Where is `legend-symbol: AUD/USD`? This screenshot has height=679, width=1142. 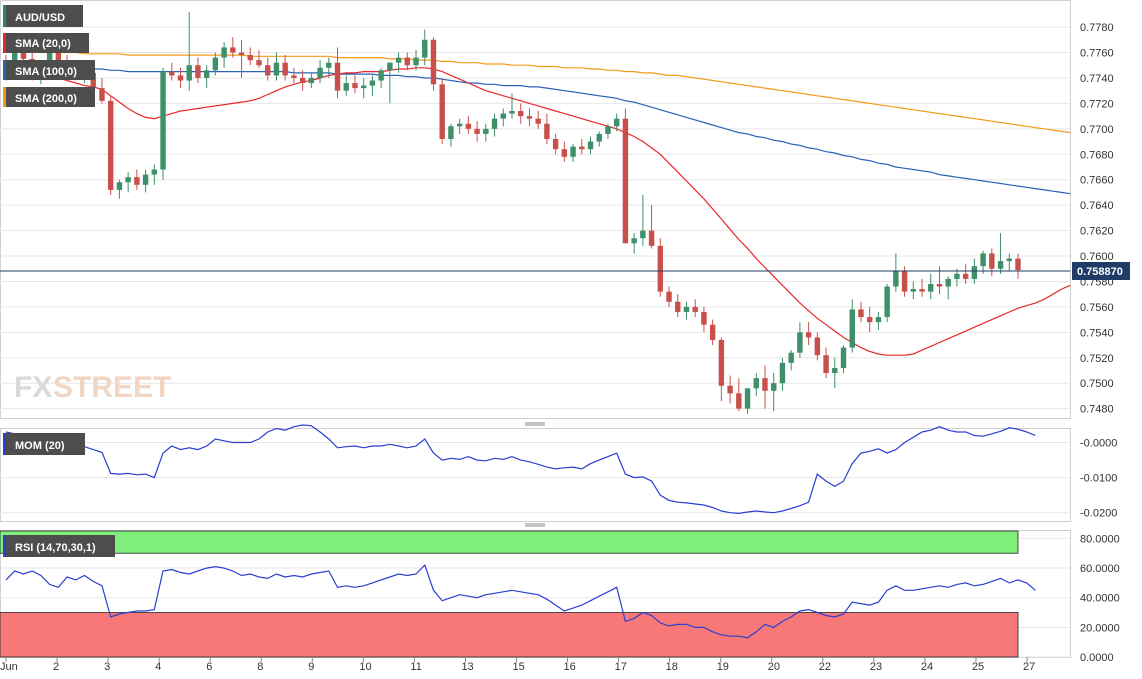
legend-symbol: AUD/USD is located at coordinates (43, 16).